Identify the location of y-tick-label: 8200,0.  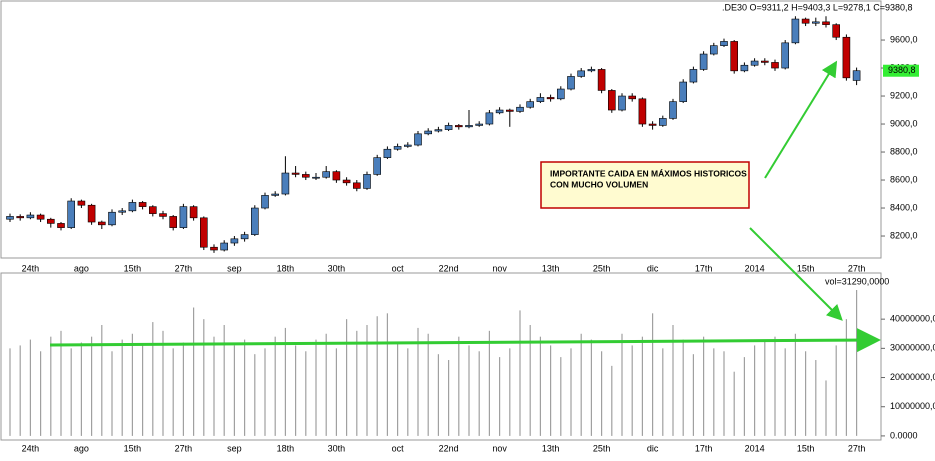
(904, 235).